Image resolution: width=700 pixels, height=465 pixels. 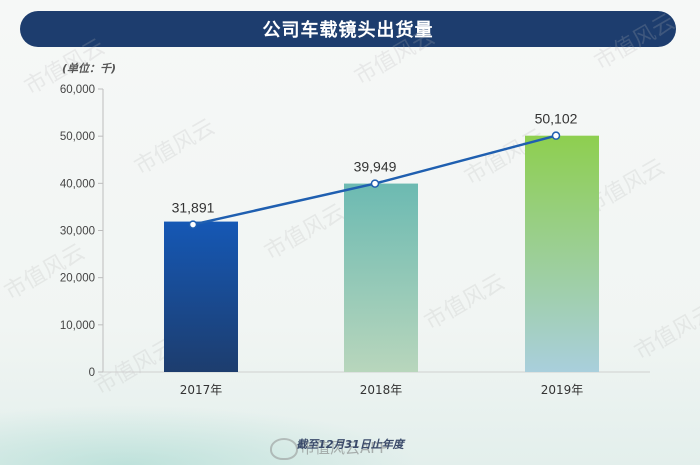 What do you see at coordinates (210, 435) in the screenshot?
I see `background-wave` at bounding box center [210, 435].